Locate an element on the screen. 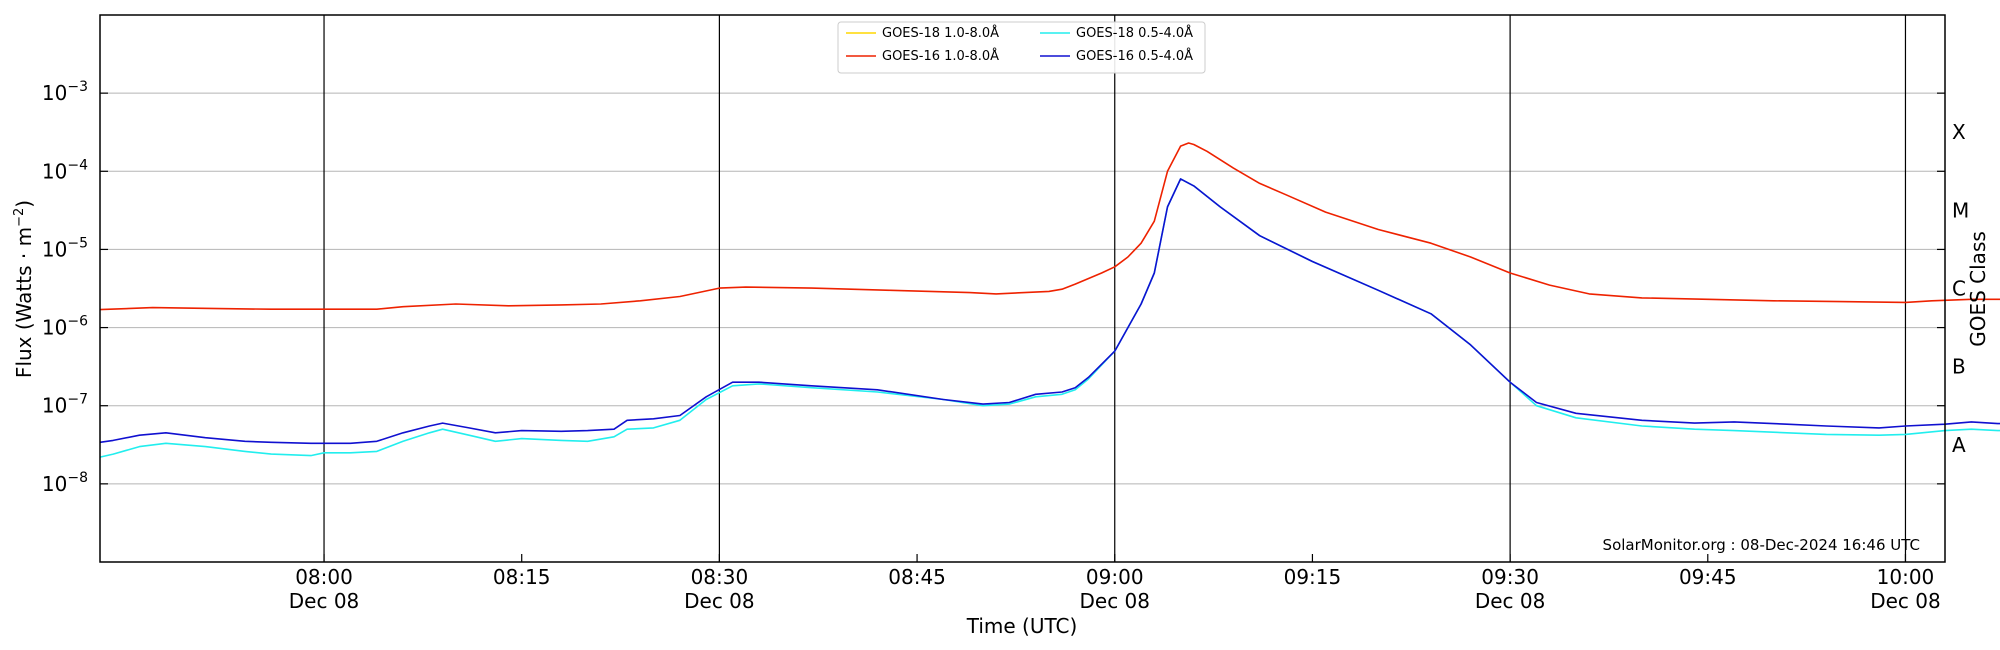 The image size is (2000, 650). y-tick-label: 10⁻⁸ is located at coordinates (65, 483).